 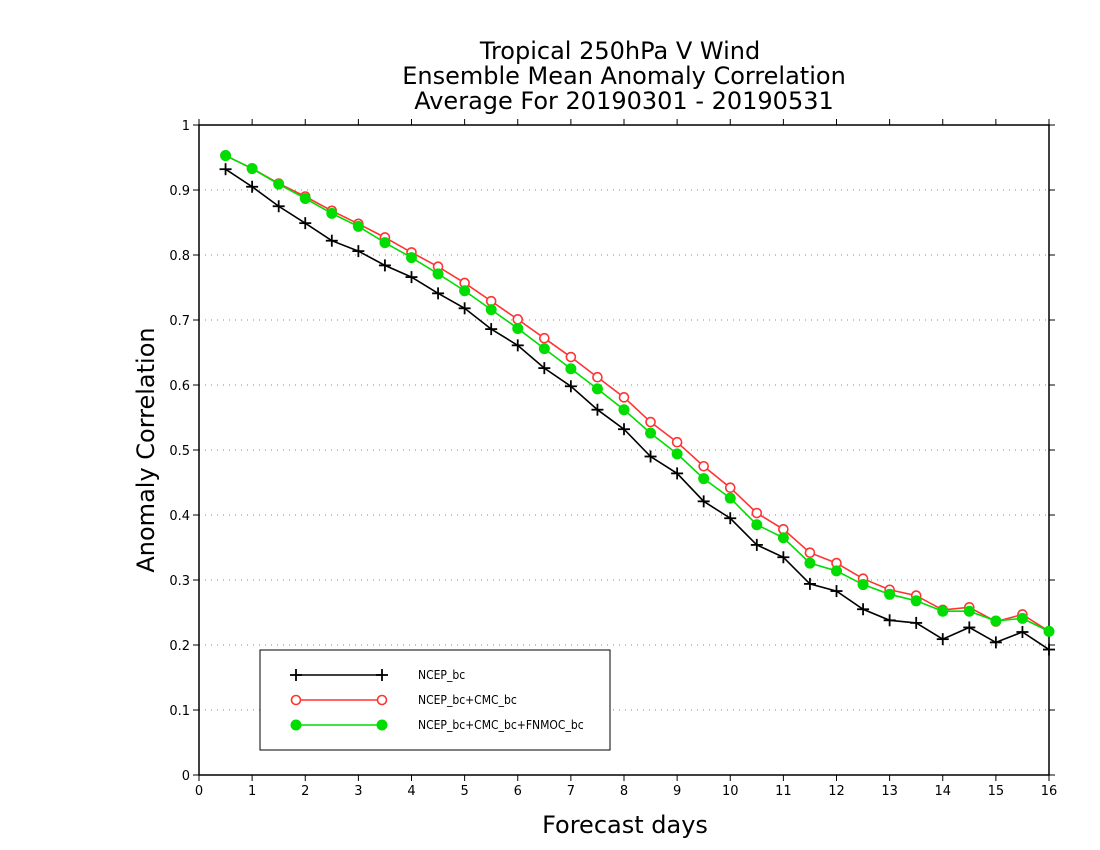 I want to click on y-tick-label-0: 0, so click(x=186, y=776).